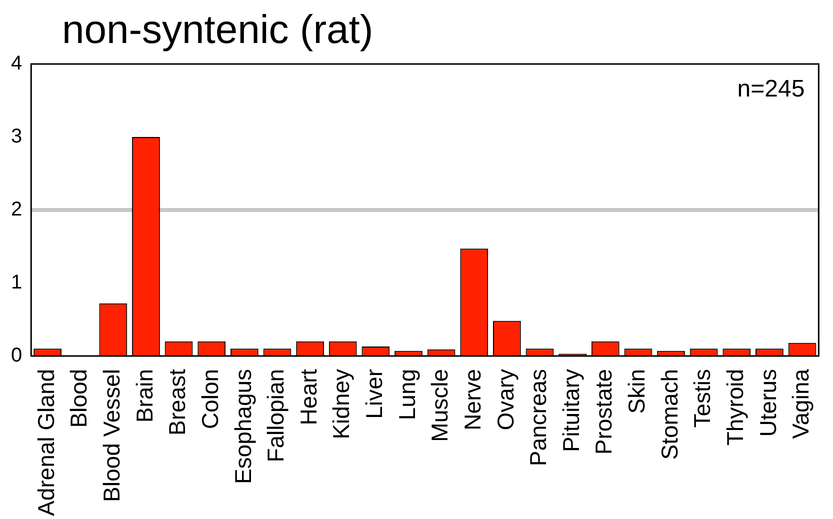 This screenshot has width=833, height=519. Describe the element at coordinates (144, 395) in the screenshot. I see `x-tick-label: Brain` at that location.